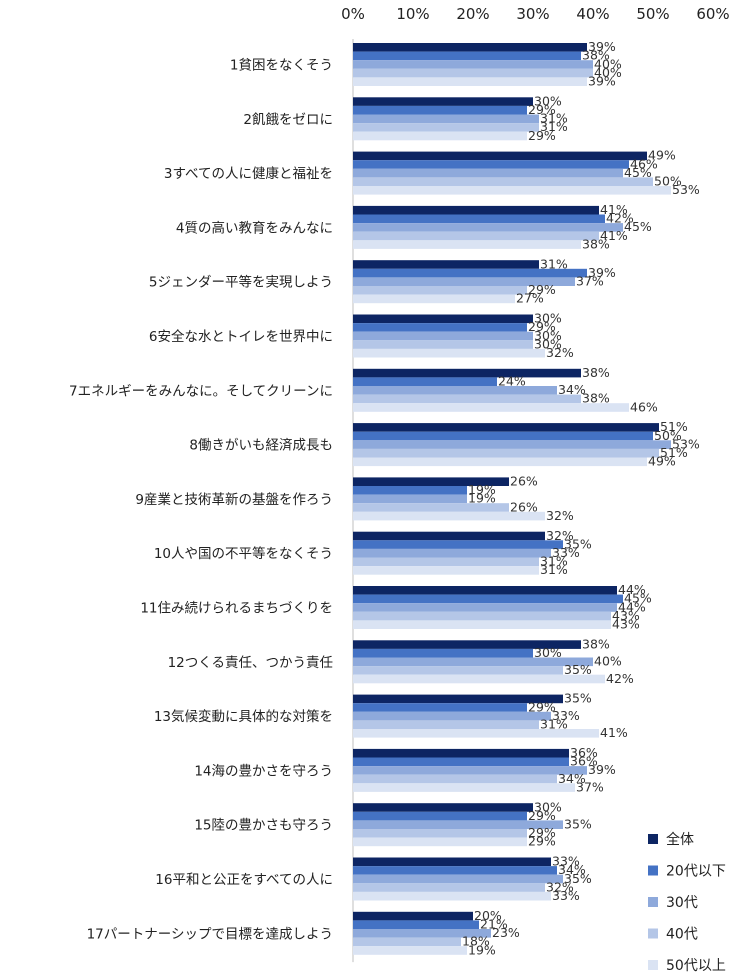  I want to click on data-label: 45%, so click(638, 598).